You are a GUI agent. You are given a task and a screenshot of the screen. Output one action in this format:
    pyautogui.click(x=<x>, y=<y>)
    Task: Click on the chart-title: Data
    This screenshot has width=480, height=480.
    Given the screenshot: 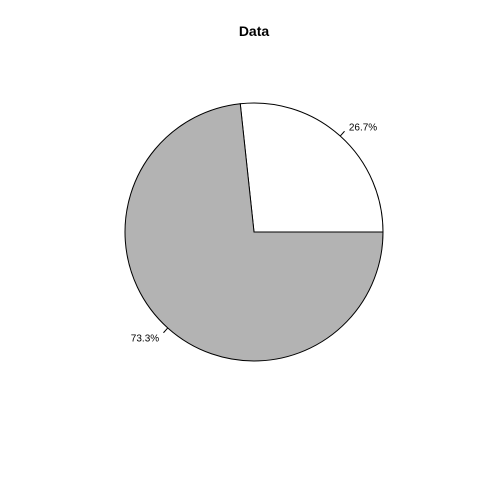 What is the action you would take?
    pyautogui.click(x=254, y=31)
    